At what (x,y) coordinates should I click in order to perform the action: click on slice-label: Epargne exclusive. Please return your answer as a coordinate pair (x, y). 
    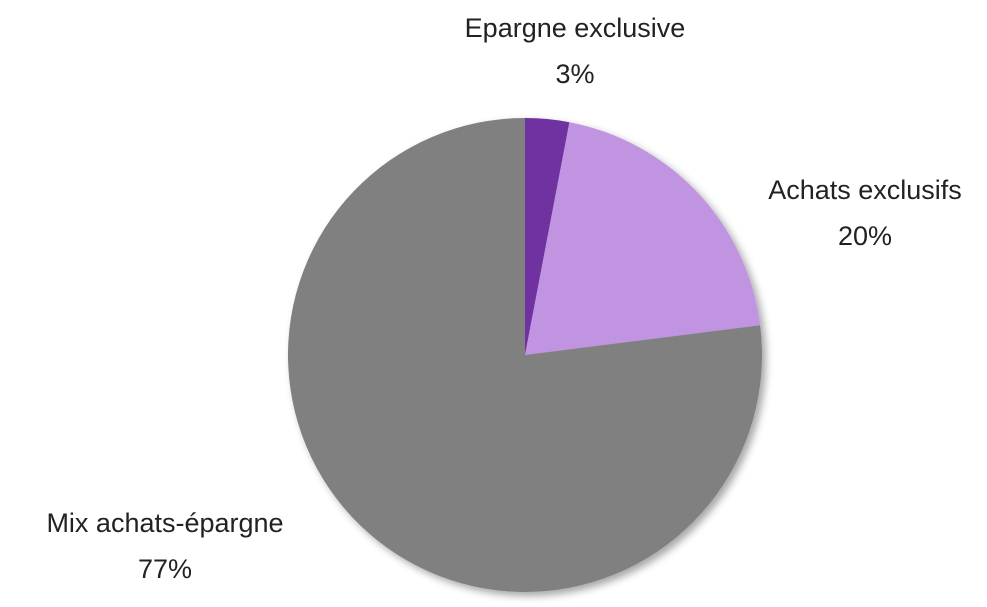
    Looking at the image, I should click on (575, 28).